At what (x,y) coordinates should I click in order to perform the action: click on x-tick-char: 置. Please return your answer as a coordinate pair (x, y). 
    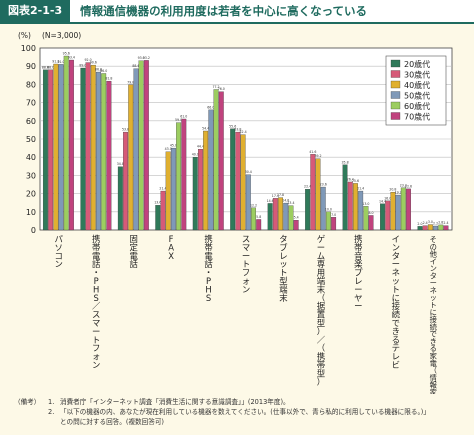
    Looking at the image, I should click on (321, 315).